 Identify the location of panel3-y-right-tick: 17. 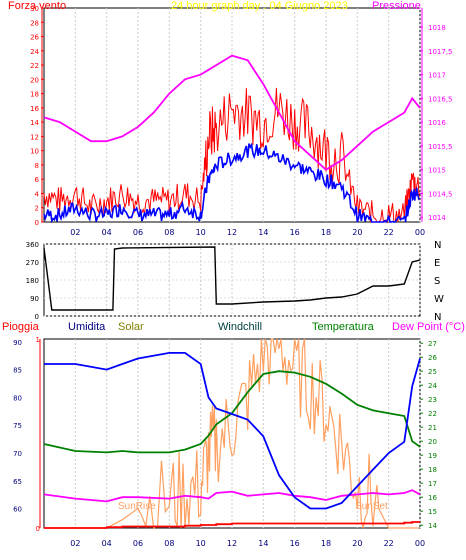
(432, 484).